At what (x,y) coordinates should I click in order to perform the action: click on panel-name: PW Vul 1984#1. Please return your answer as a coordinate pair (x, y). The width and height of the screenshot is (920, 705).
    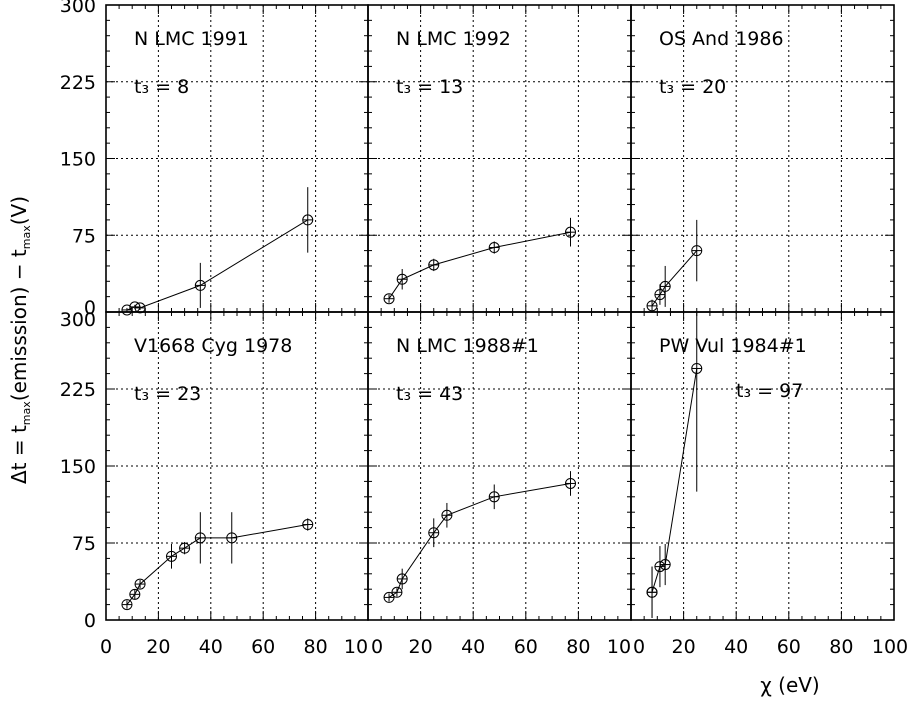
    Looking at the image, I should click on (733, 346).